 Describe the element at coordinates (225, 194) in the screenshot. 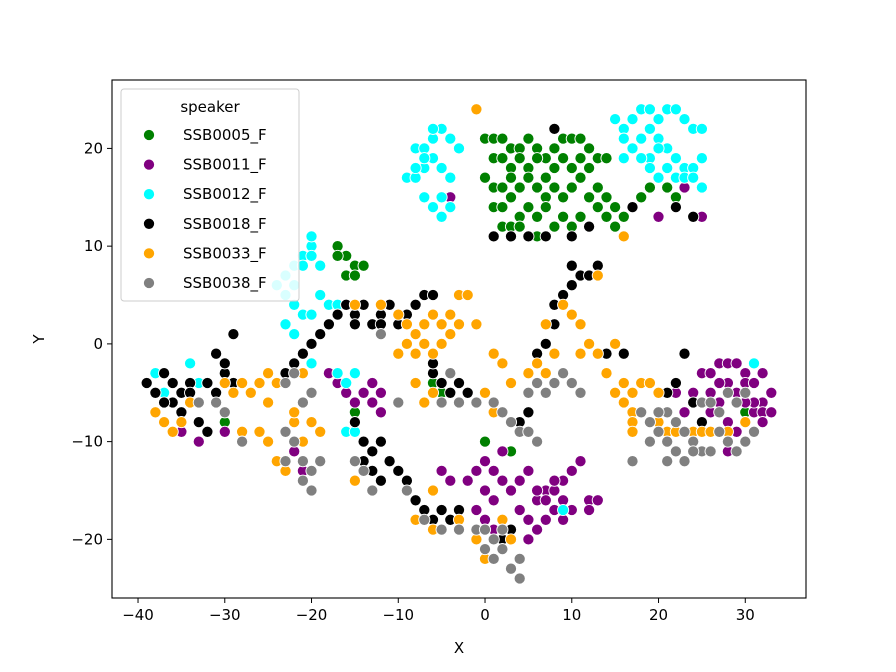

I see `legend-label-SSB0012_F: SSB0012_F` at that location.